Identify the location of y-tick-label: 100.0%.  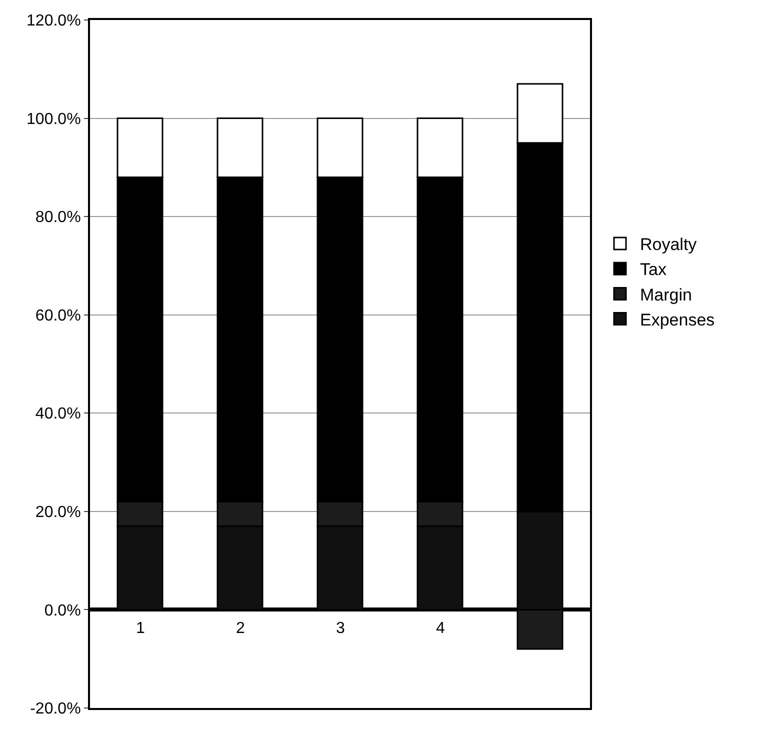
(53, 119).